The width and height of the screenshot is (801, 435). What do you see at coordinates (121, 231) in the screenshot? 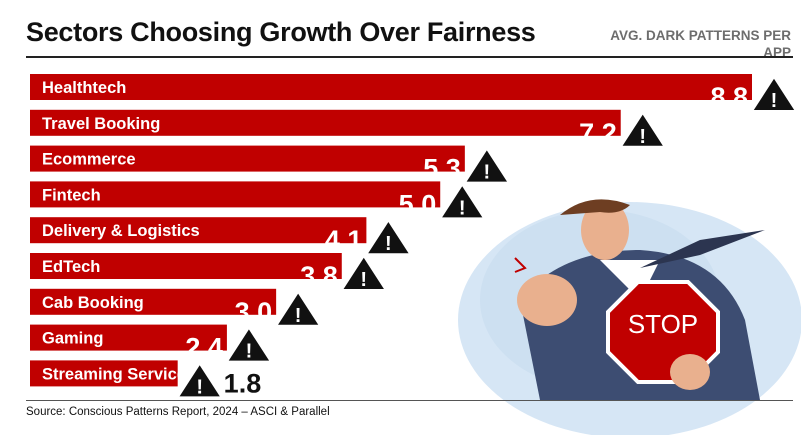
I see `category-label: Delivery & Logistics` at bounding box center [121, 231].